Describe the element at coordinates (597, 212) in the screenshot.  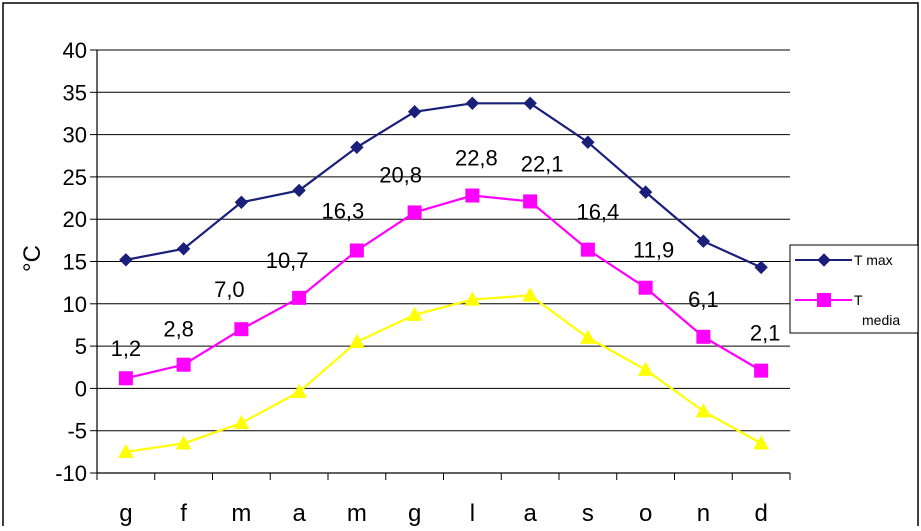
I see `data-label: 16,4` at that location.